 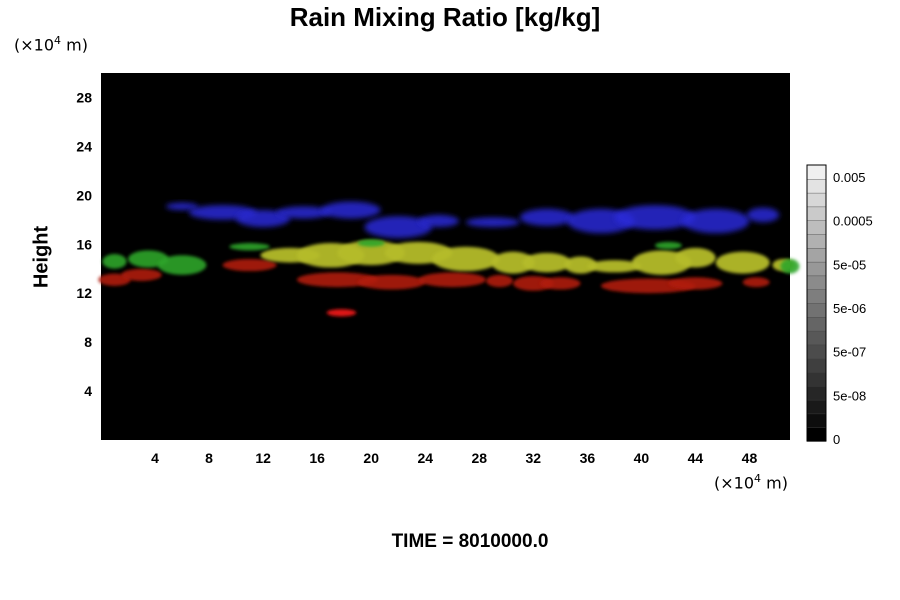 I want to click on x-tick-label: 8, so click(x=209, y=458).